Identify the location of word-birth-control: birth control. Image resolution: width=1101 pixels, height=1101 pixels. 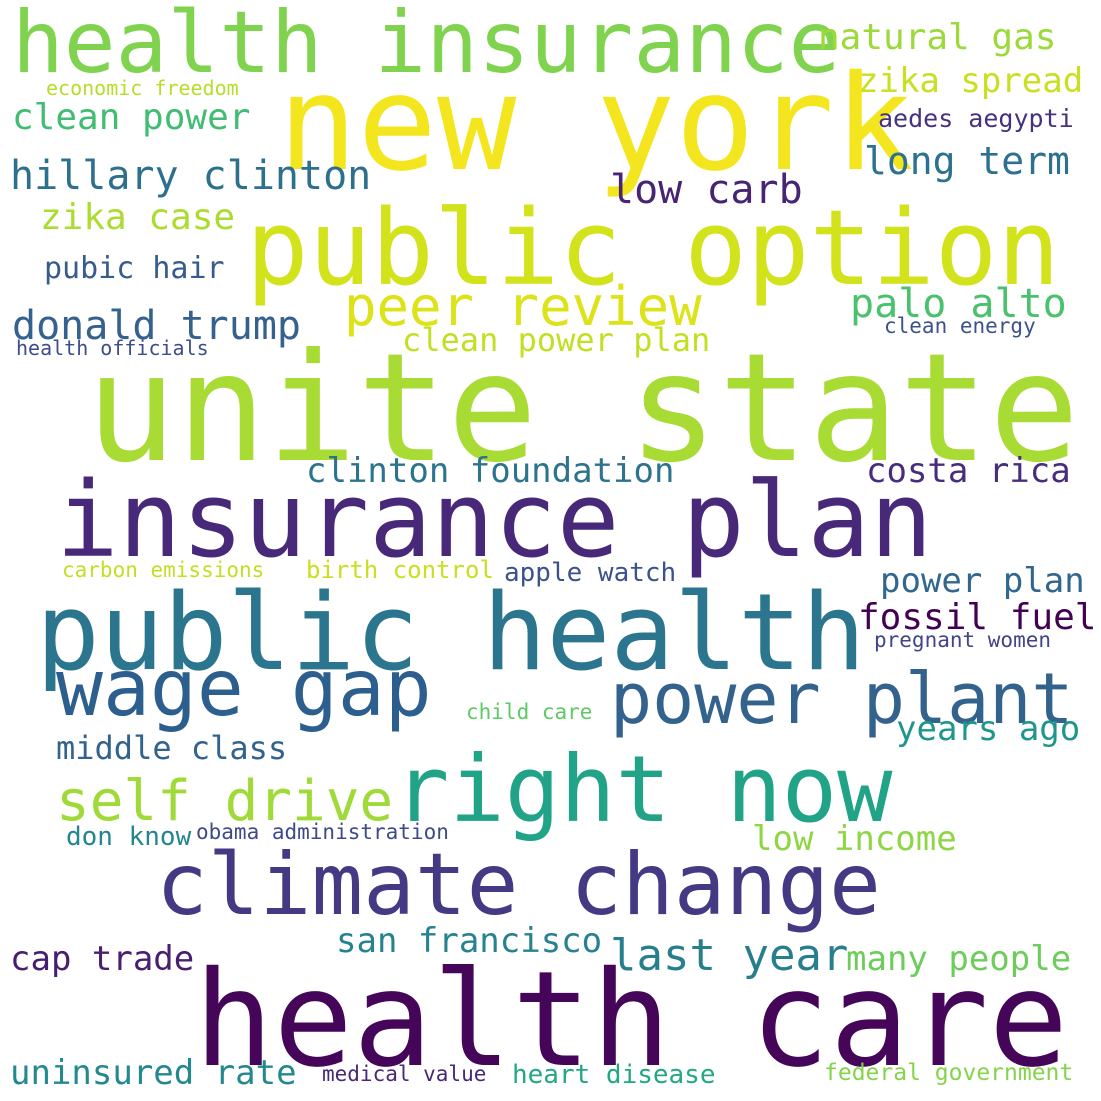
(400, 570).